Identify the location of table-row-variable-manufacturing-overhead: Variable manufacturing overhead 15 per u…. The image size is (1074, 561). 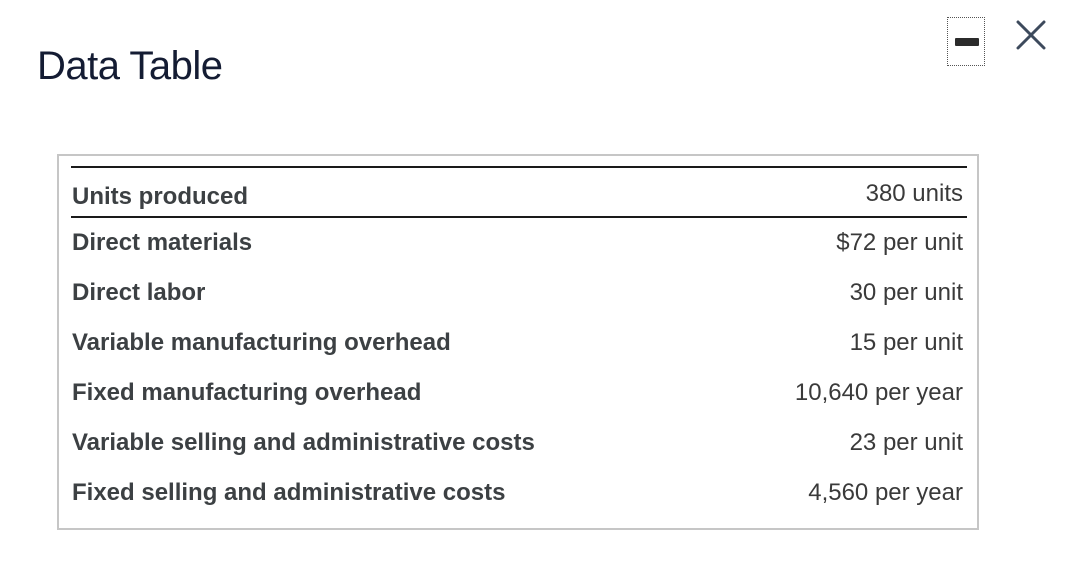
(519, 343).